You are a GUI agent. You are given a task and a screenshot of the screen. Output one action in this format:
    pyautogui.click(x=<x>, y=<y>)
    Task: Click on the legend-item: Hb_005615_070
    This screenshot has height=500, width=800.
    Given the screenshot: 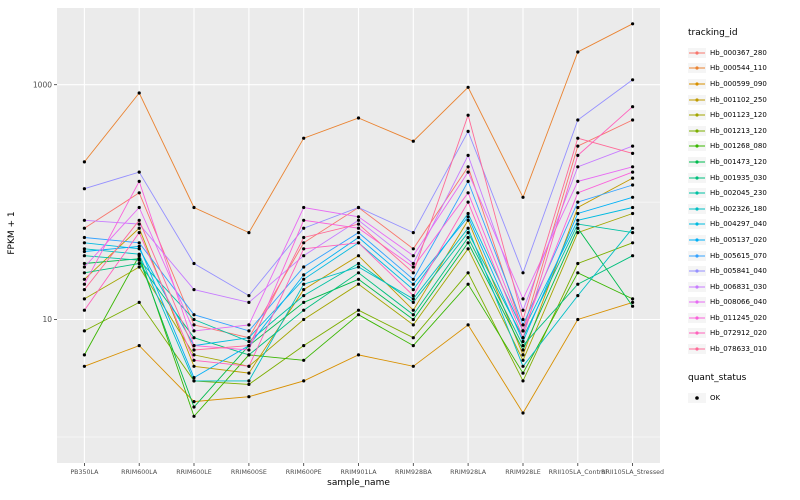 What is the action you would take?
    pyautogui.click(x=744, y=256)
    